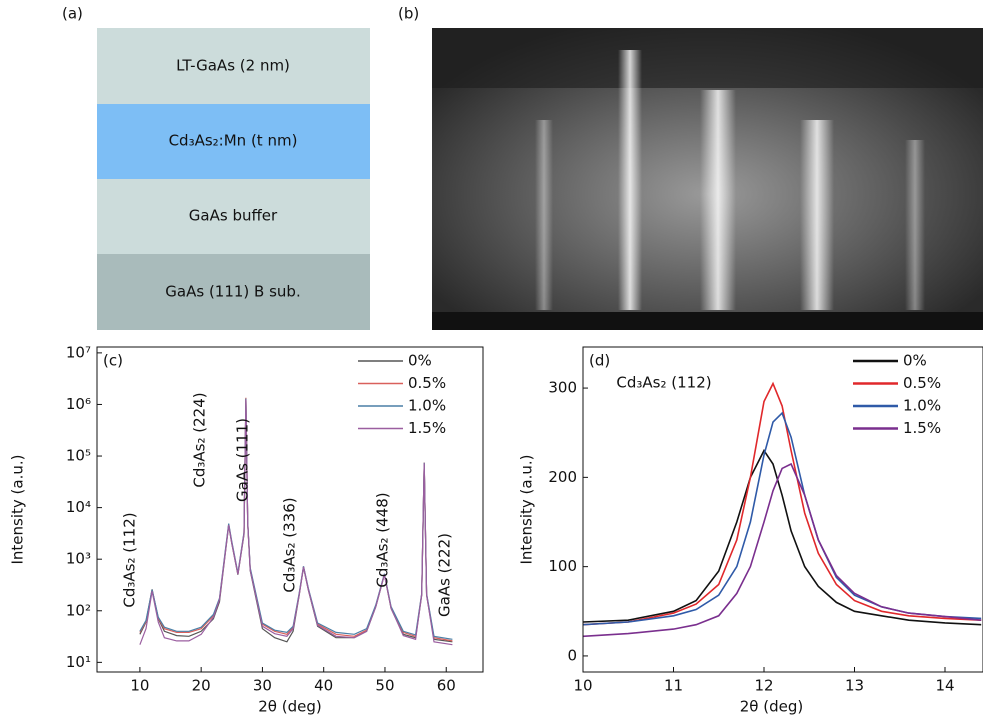 The image size is (983, 719). What do you see at coordinates (323, 686) in the screenshot?
I see `x-tick-label: 40` at bounding box center [323, 686].